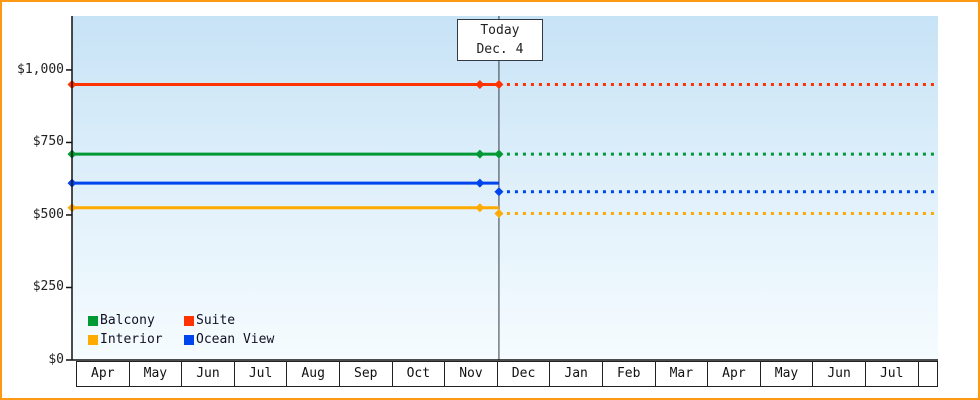 The image size is (980, 400). Describe the element at coordinates (419, 374) in the screenshot. I see `month-cell: Oct` at that location.